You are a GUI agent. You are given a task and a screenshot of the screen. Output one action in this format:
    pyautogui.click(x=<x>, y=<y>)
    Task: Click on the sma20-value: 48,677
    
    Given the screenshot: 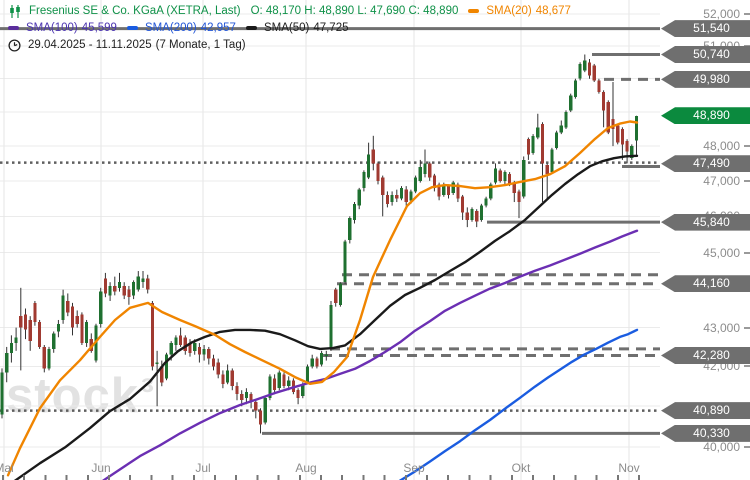 What is the action you would take?
    pyautogui.click(x=553, y=11)
    